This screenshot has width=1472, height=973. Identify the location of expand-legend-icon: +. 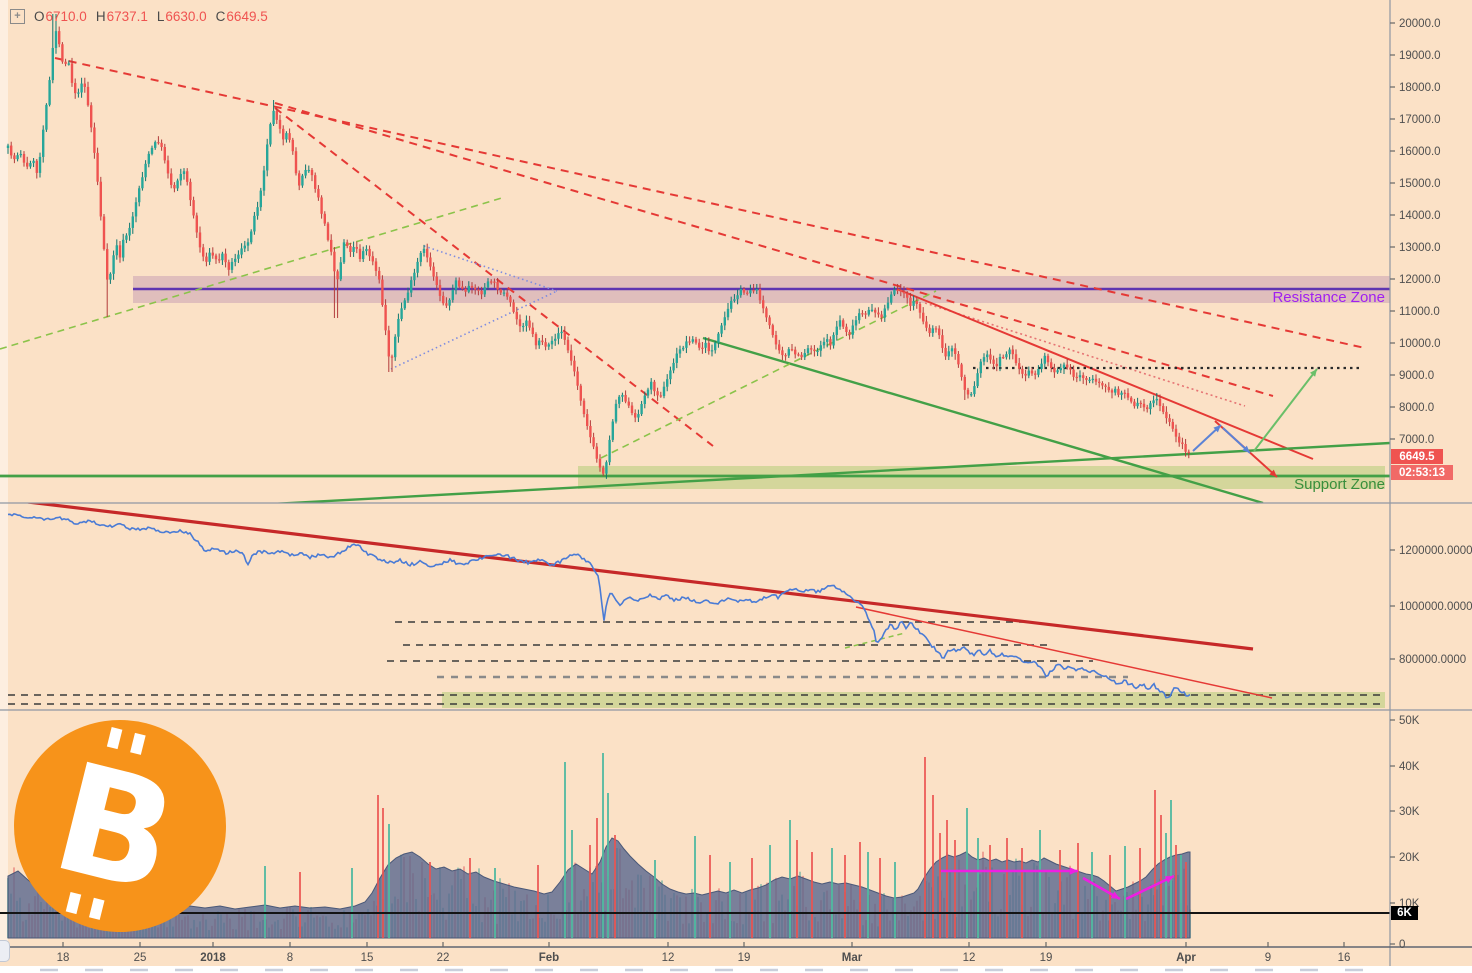
(17, 16).